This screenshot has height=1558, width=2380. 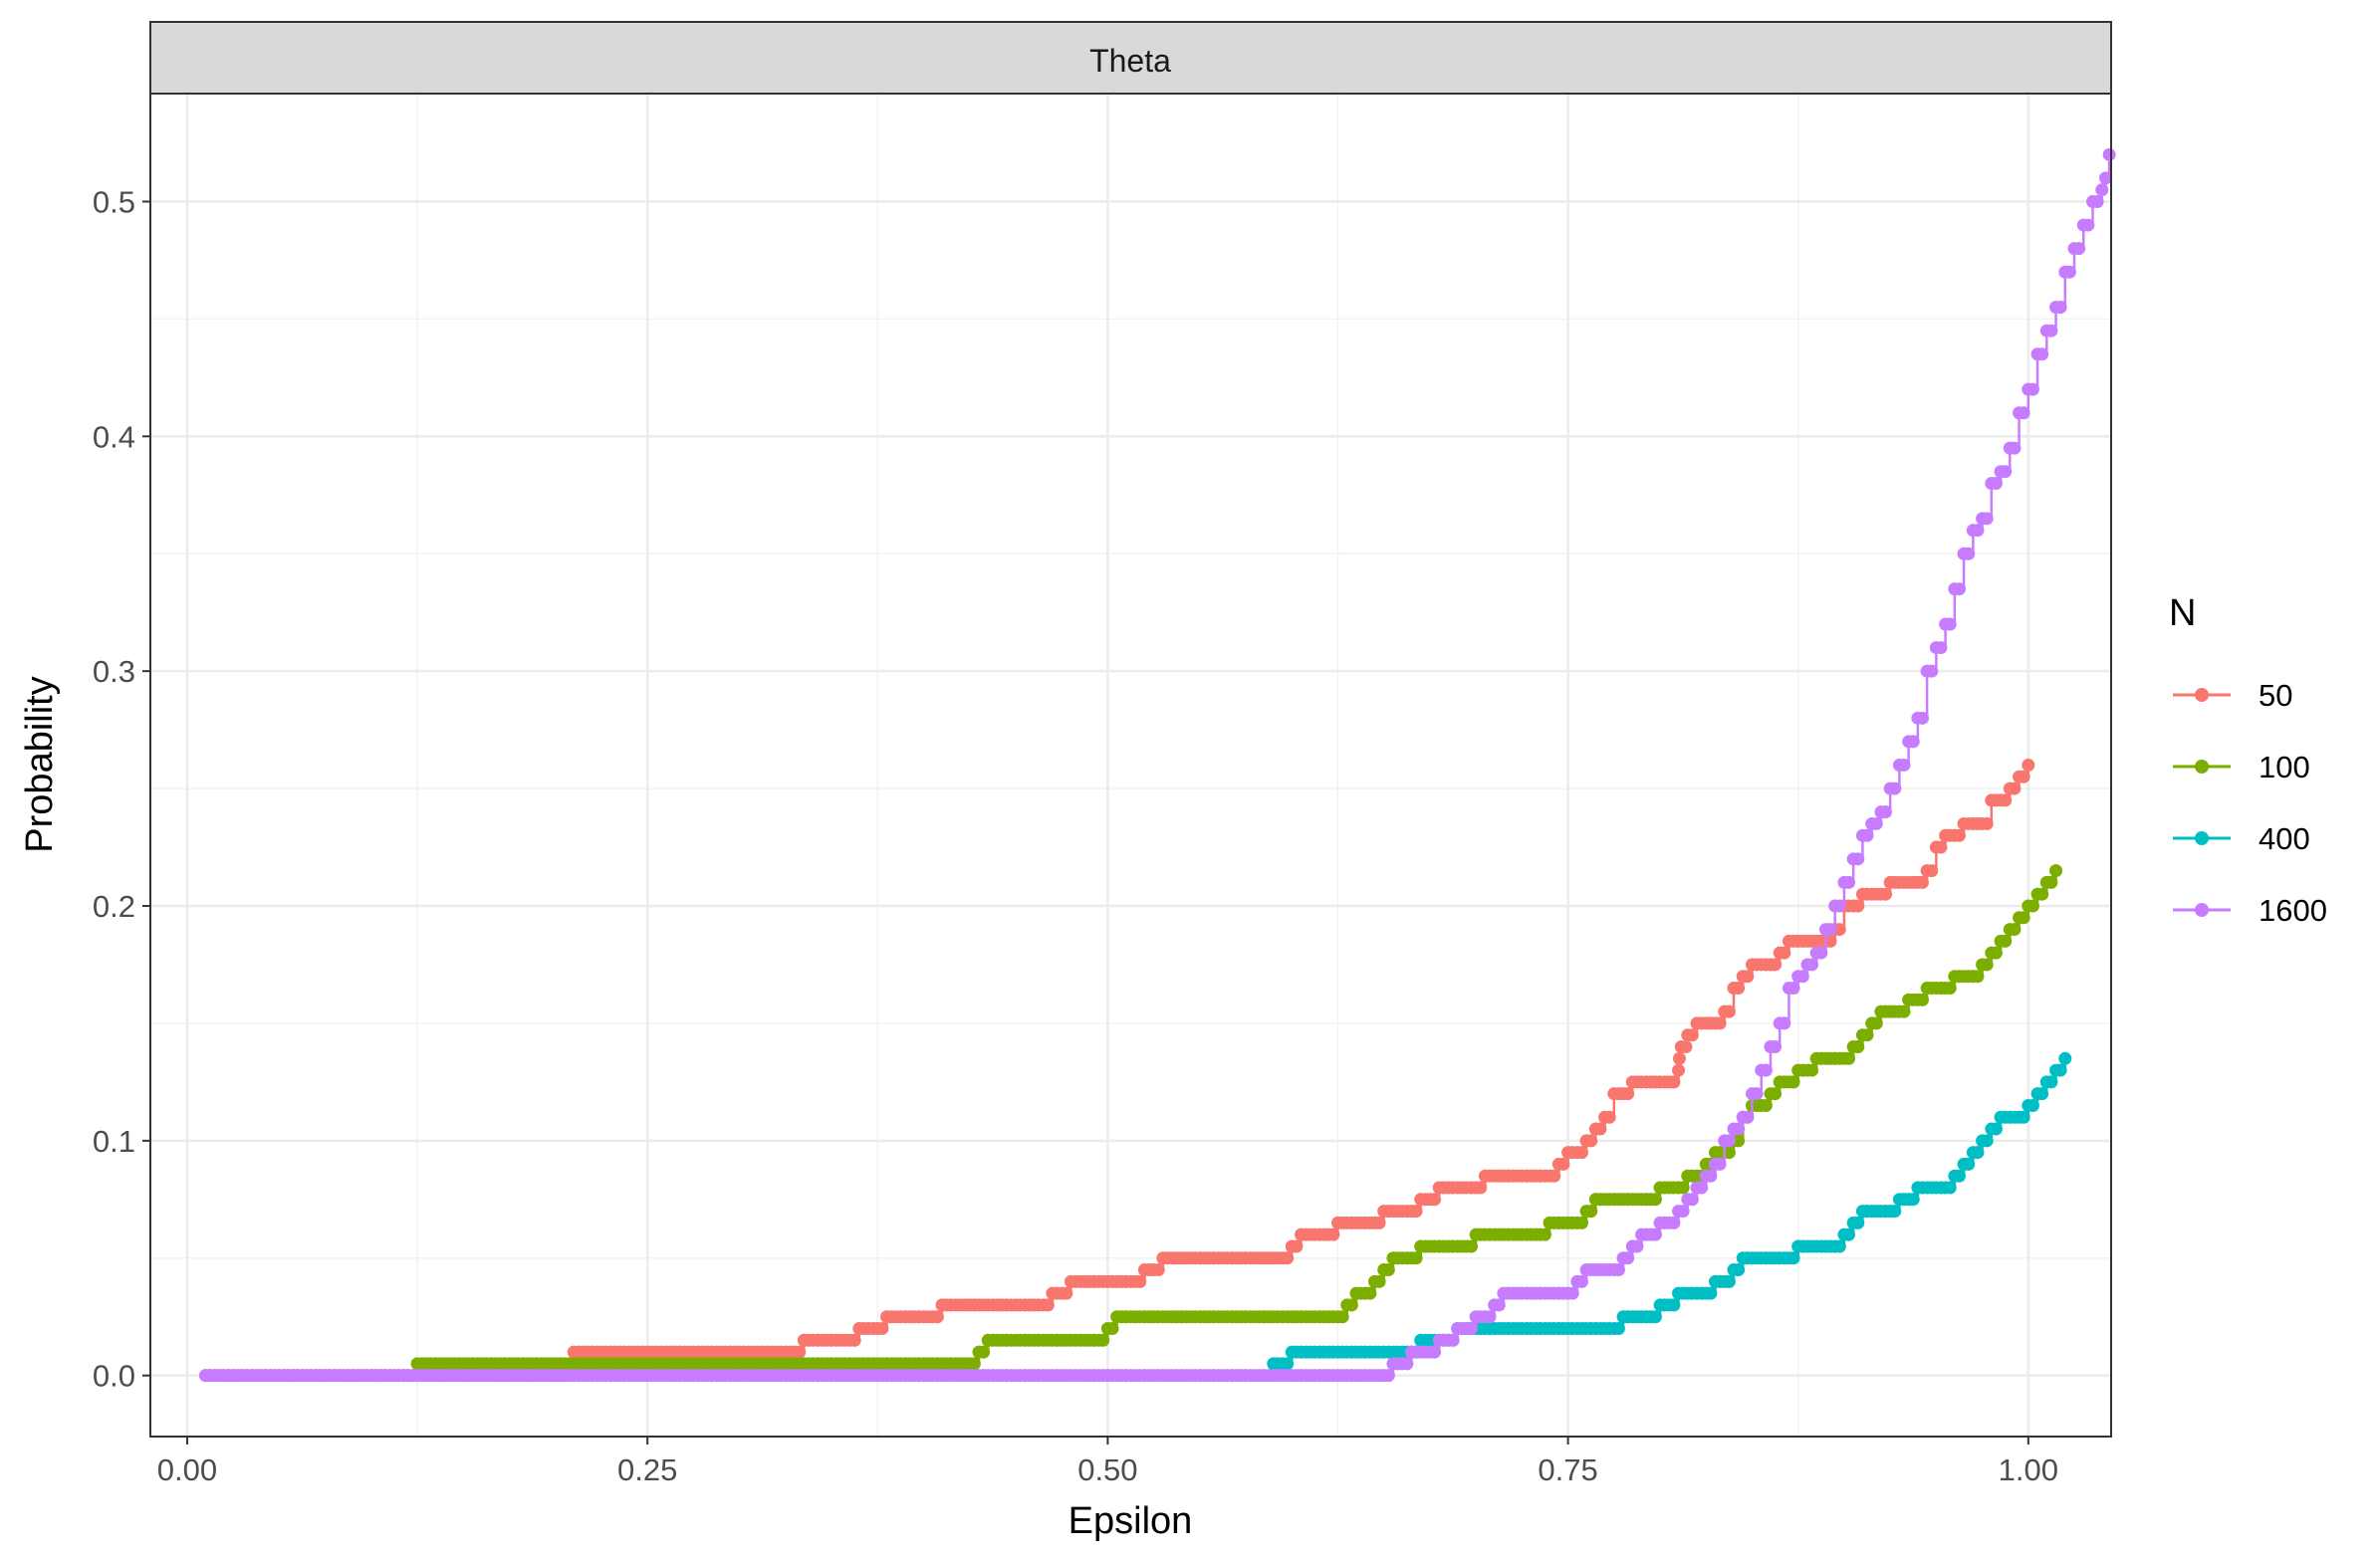 I want to click on facet-strip, so click(x=1130, y=58).